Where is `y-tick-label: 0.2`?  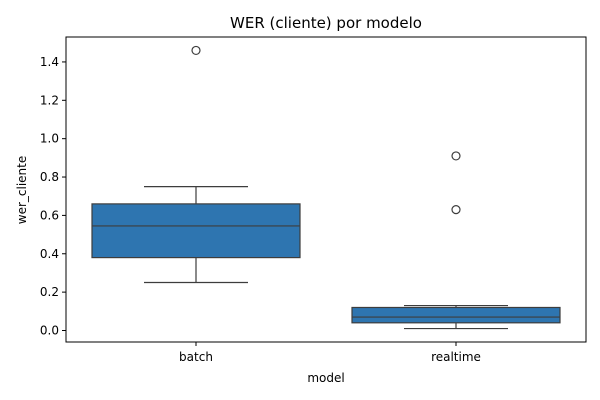 y-tick-label: 0.2 is located at coordinates (49, 292).